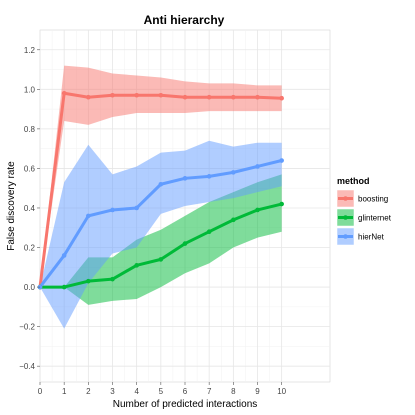 The image size is (415, 415). I want to click on legend-point-boosting, so click(345, 198).